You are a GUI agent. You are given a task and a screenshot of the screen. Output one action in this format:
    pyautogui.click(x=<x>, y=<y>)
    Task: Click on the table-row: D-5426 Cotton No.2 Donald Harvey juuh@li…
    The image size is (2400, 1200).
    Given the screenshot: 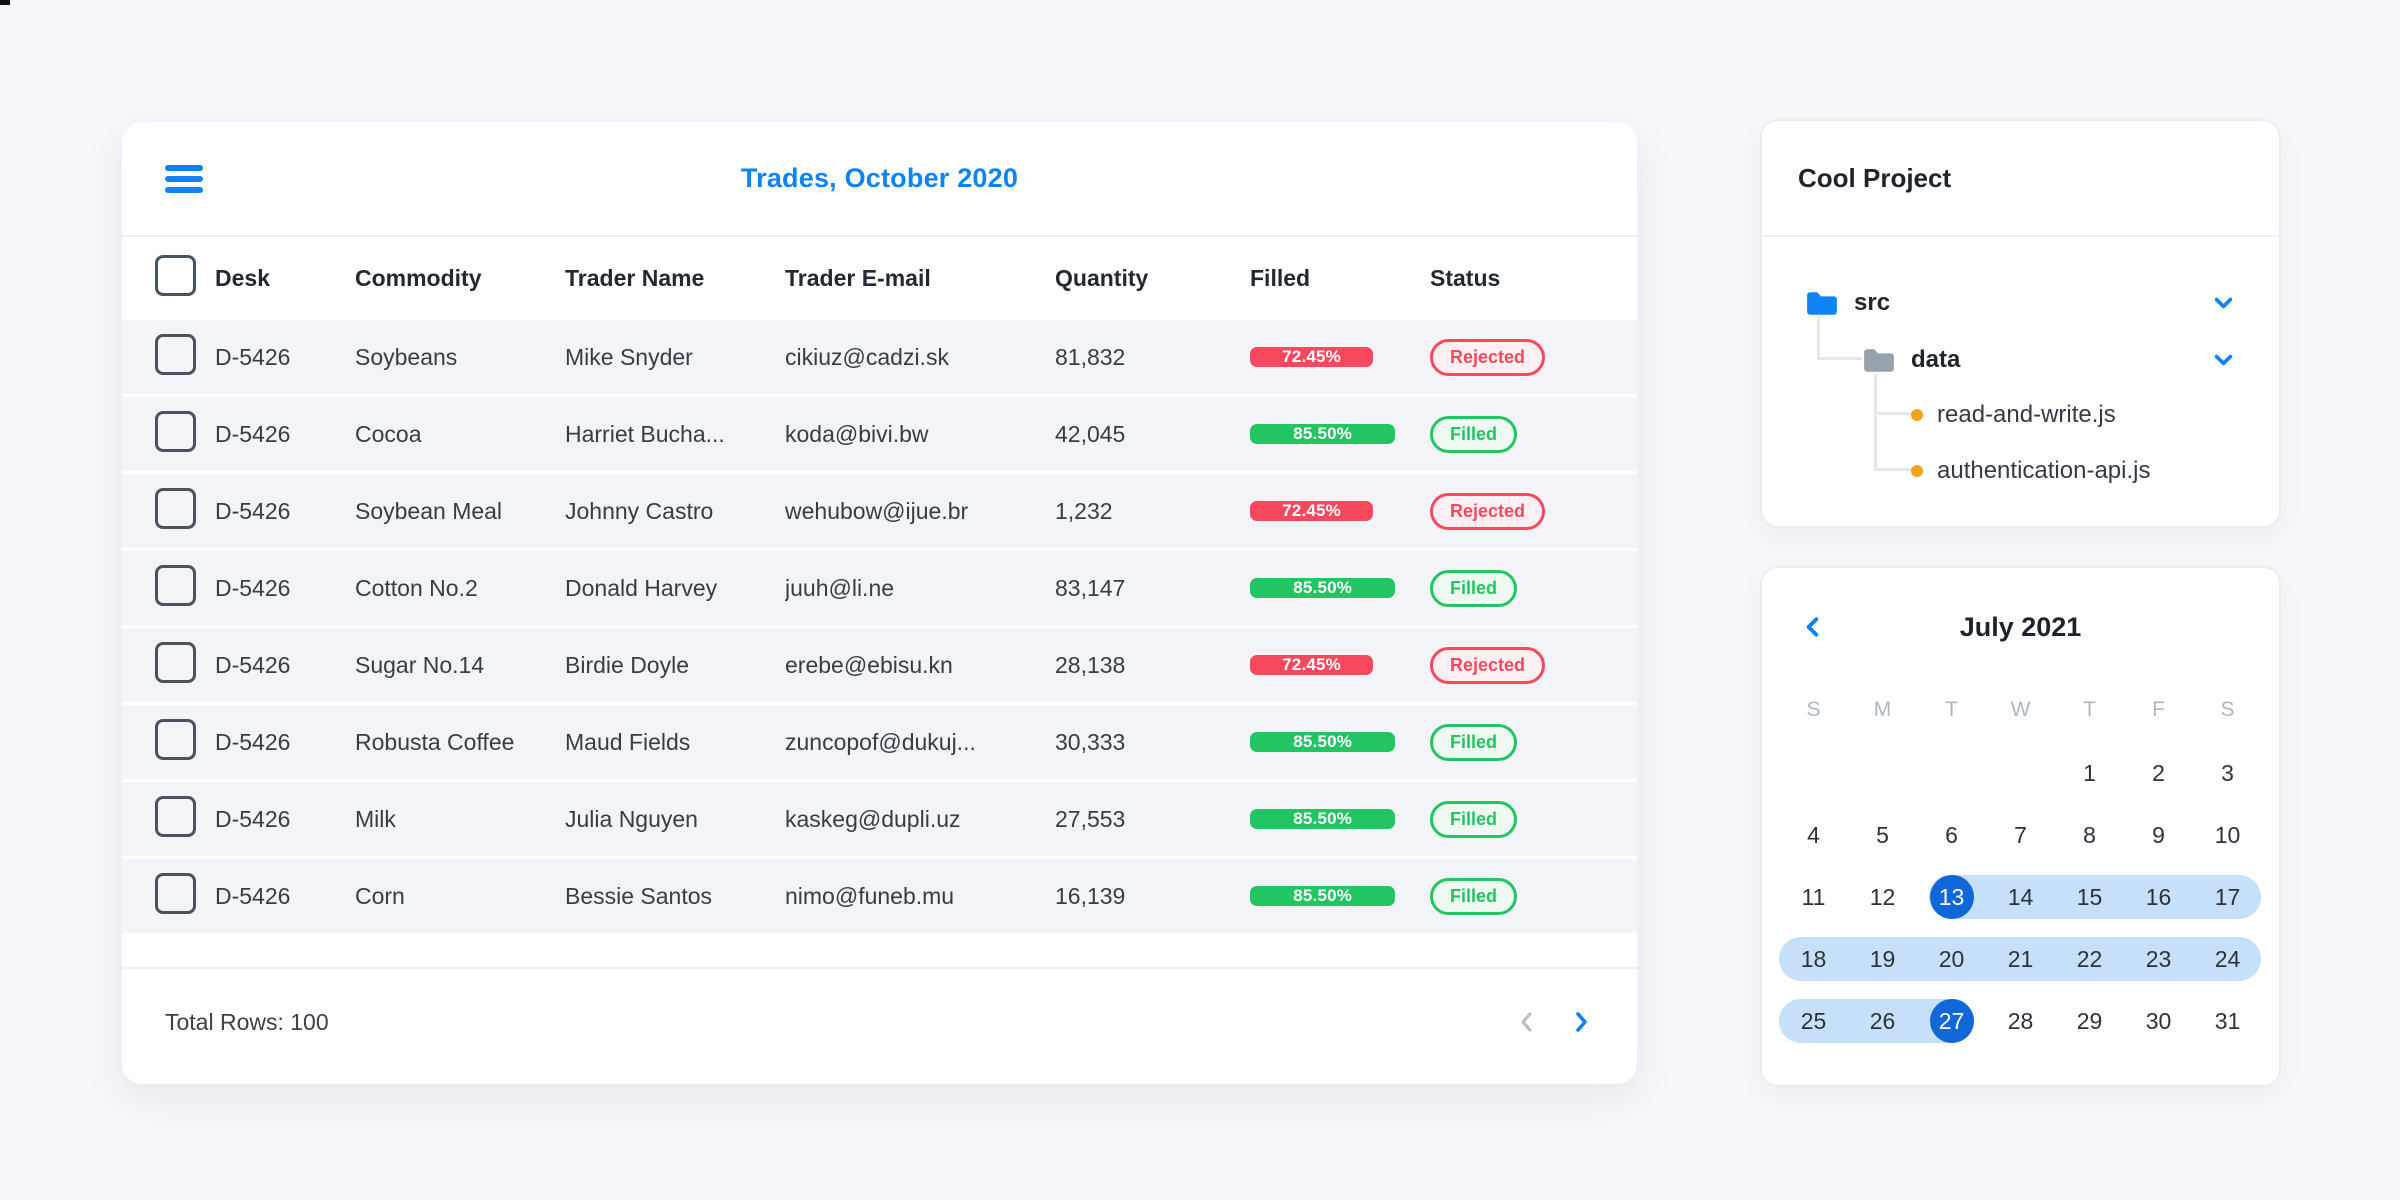 What is the action you would take?
    pyautogui.click(x=879, y=588)
    